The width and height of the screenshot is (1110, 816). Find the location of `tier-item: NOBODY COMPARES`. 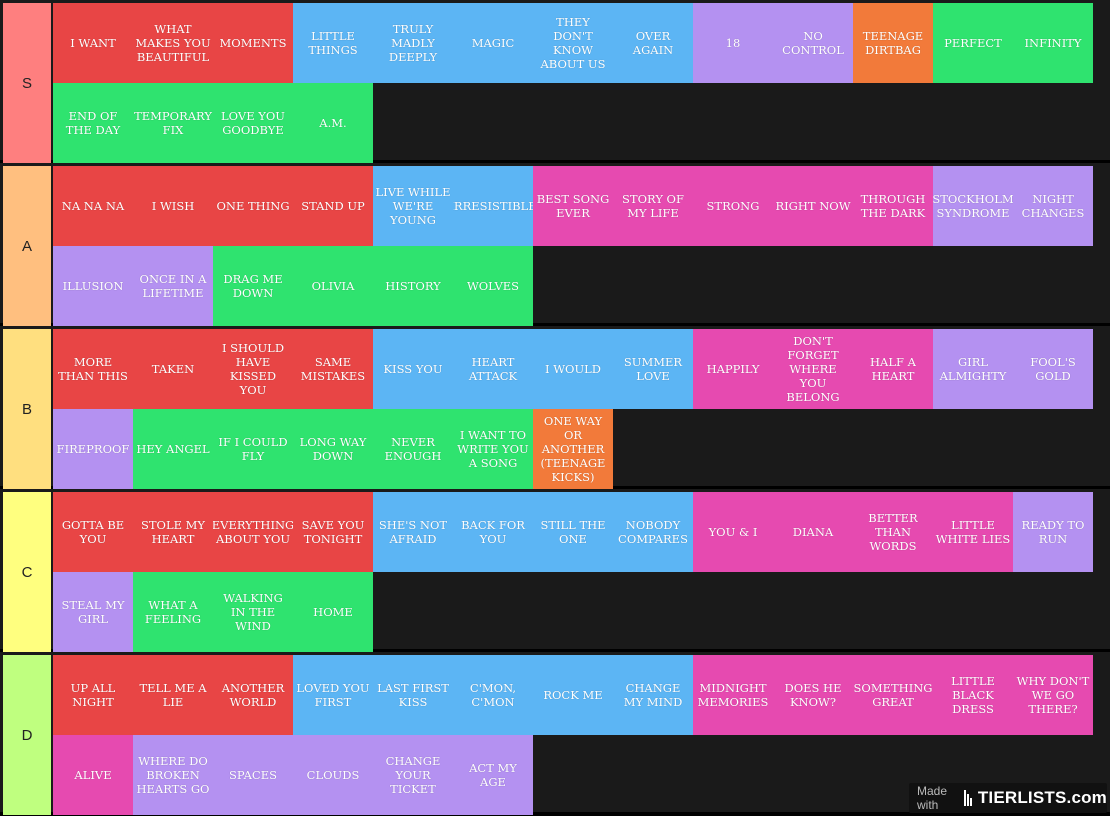

tier-item: NOBODY COMPARES is located at coordinates (653, 532).